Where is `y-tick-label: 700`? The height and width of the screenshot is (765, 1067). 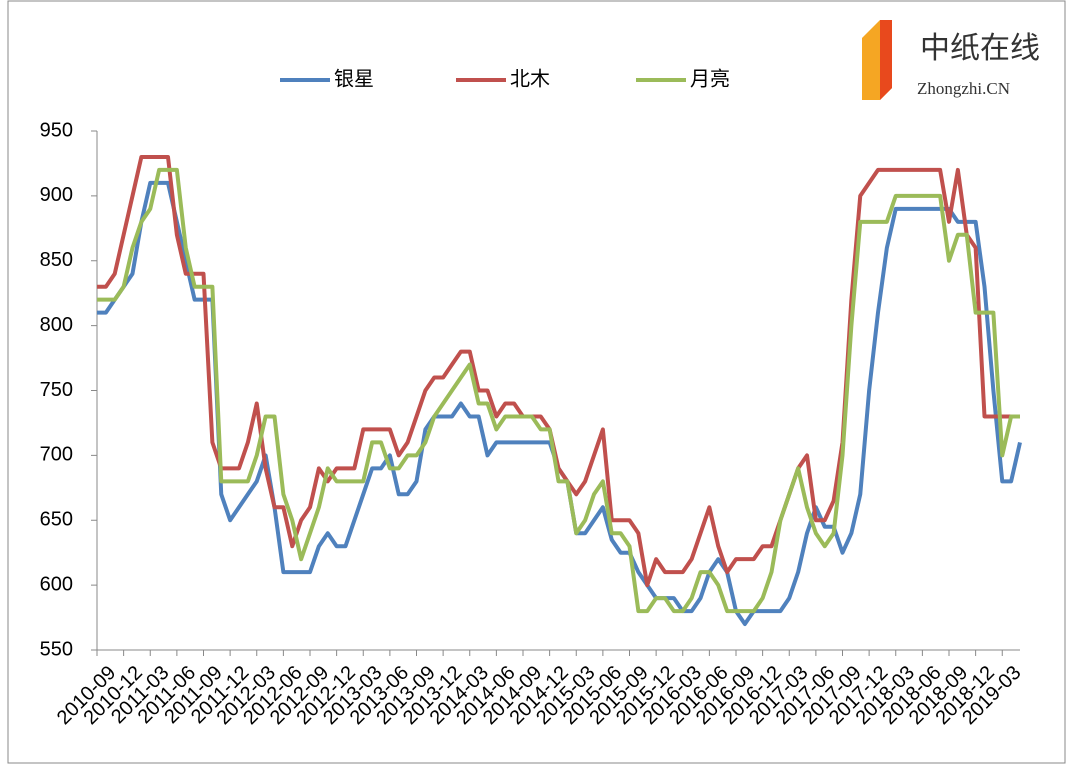 y-tick-label: 700 is located at coordinates (56, 455).